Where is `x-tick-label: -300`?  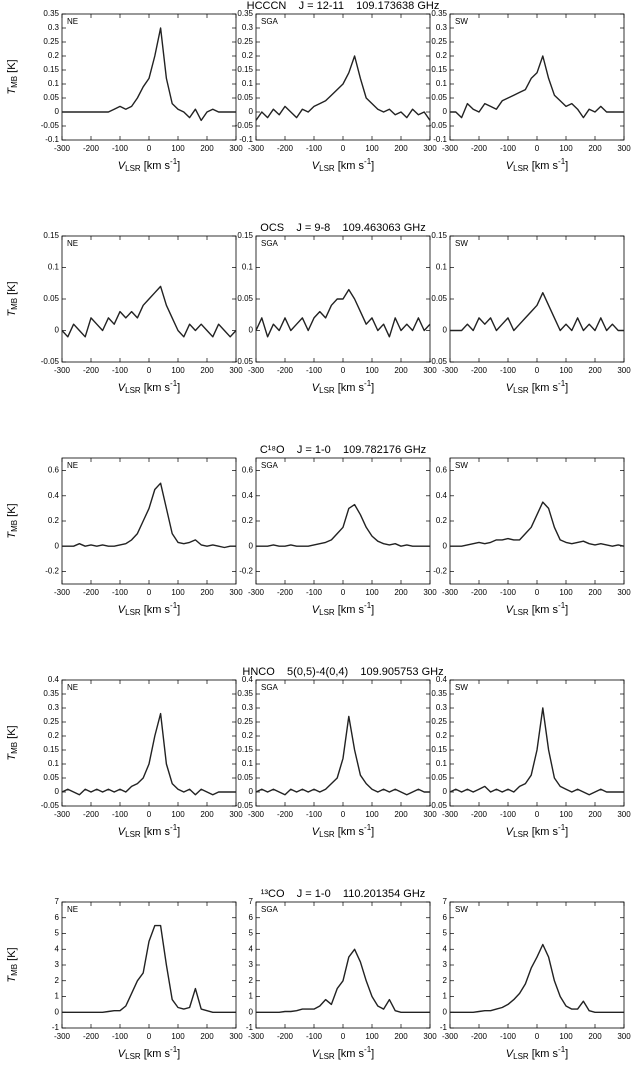 x-tick-label: -300 is located at coordinates (256, 370).